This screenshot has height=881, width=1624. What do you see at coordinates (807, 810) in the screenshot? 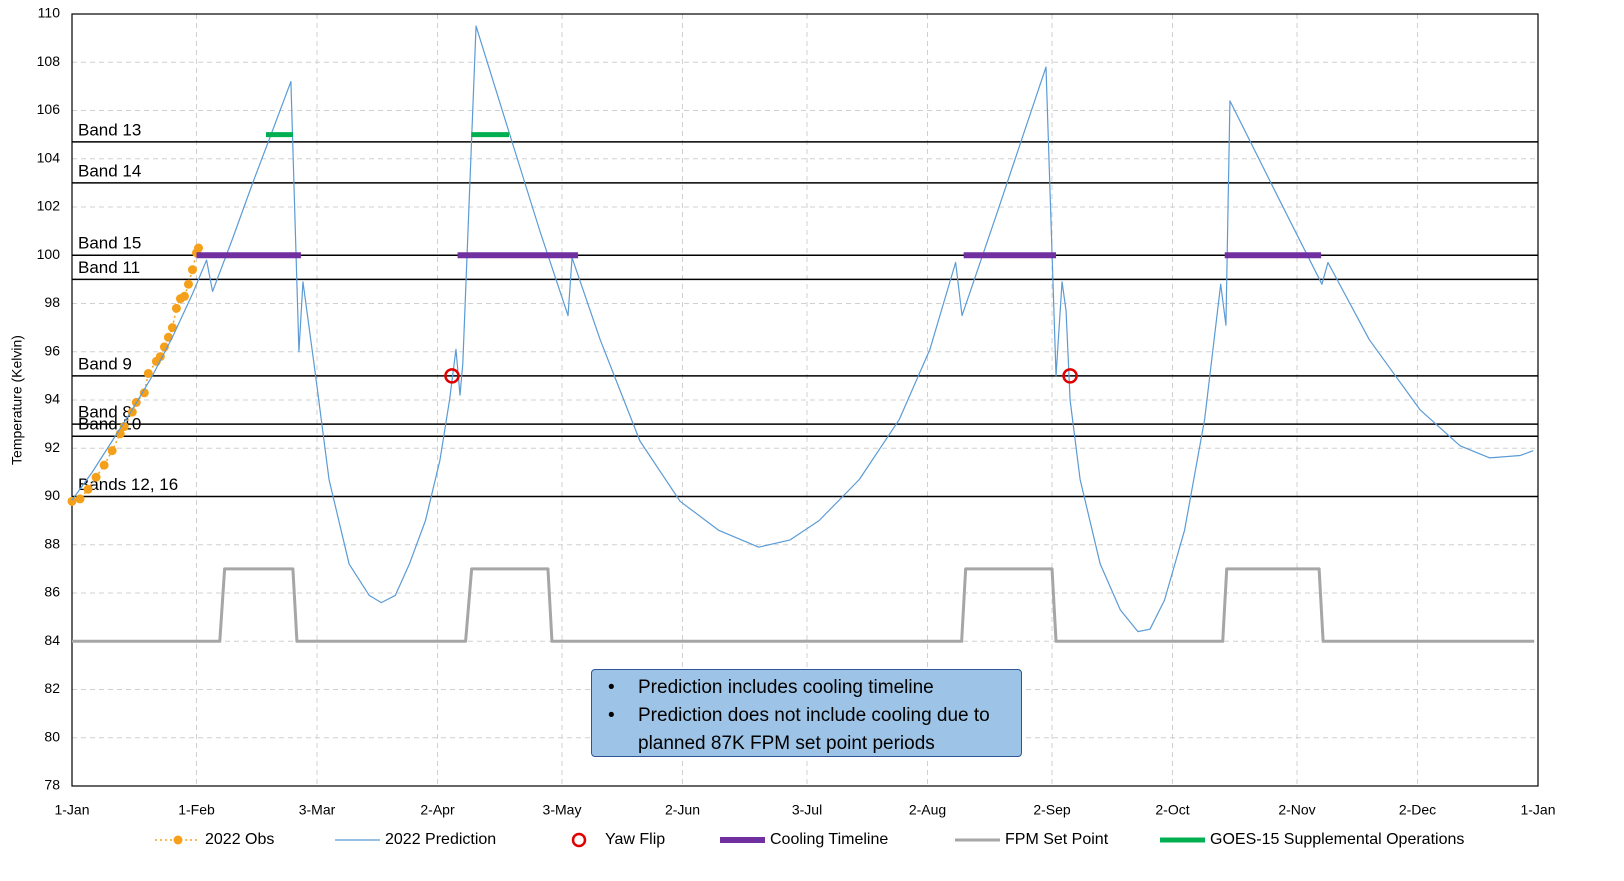
I see `x-tick-label: 3-Jul` at bounding box center [807, 810].